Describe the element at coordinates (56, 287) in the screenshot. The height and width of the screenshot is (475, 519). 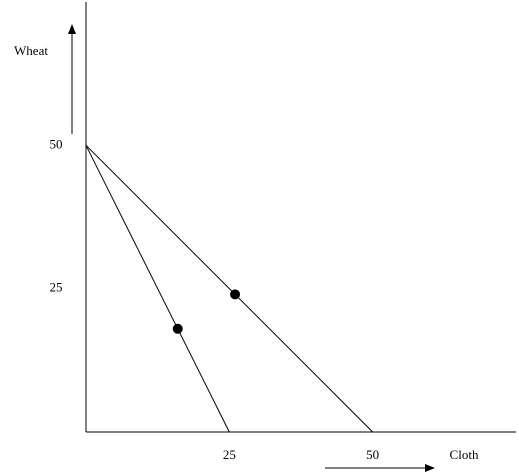
I see `y-tick-label: 25` at that location.